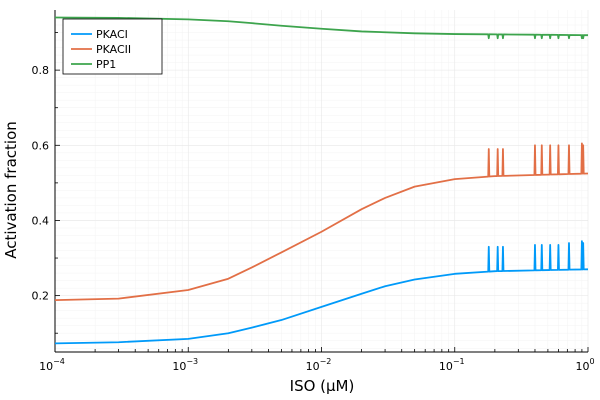  I want to click on x-axis-label: ISO (μM), so click(322, 386).